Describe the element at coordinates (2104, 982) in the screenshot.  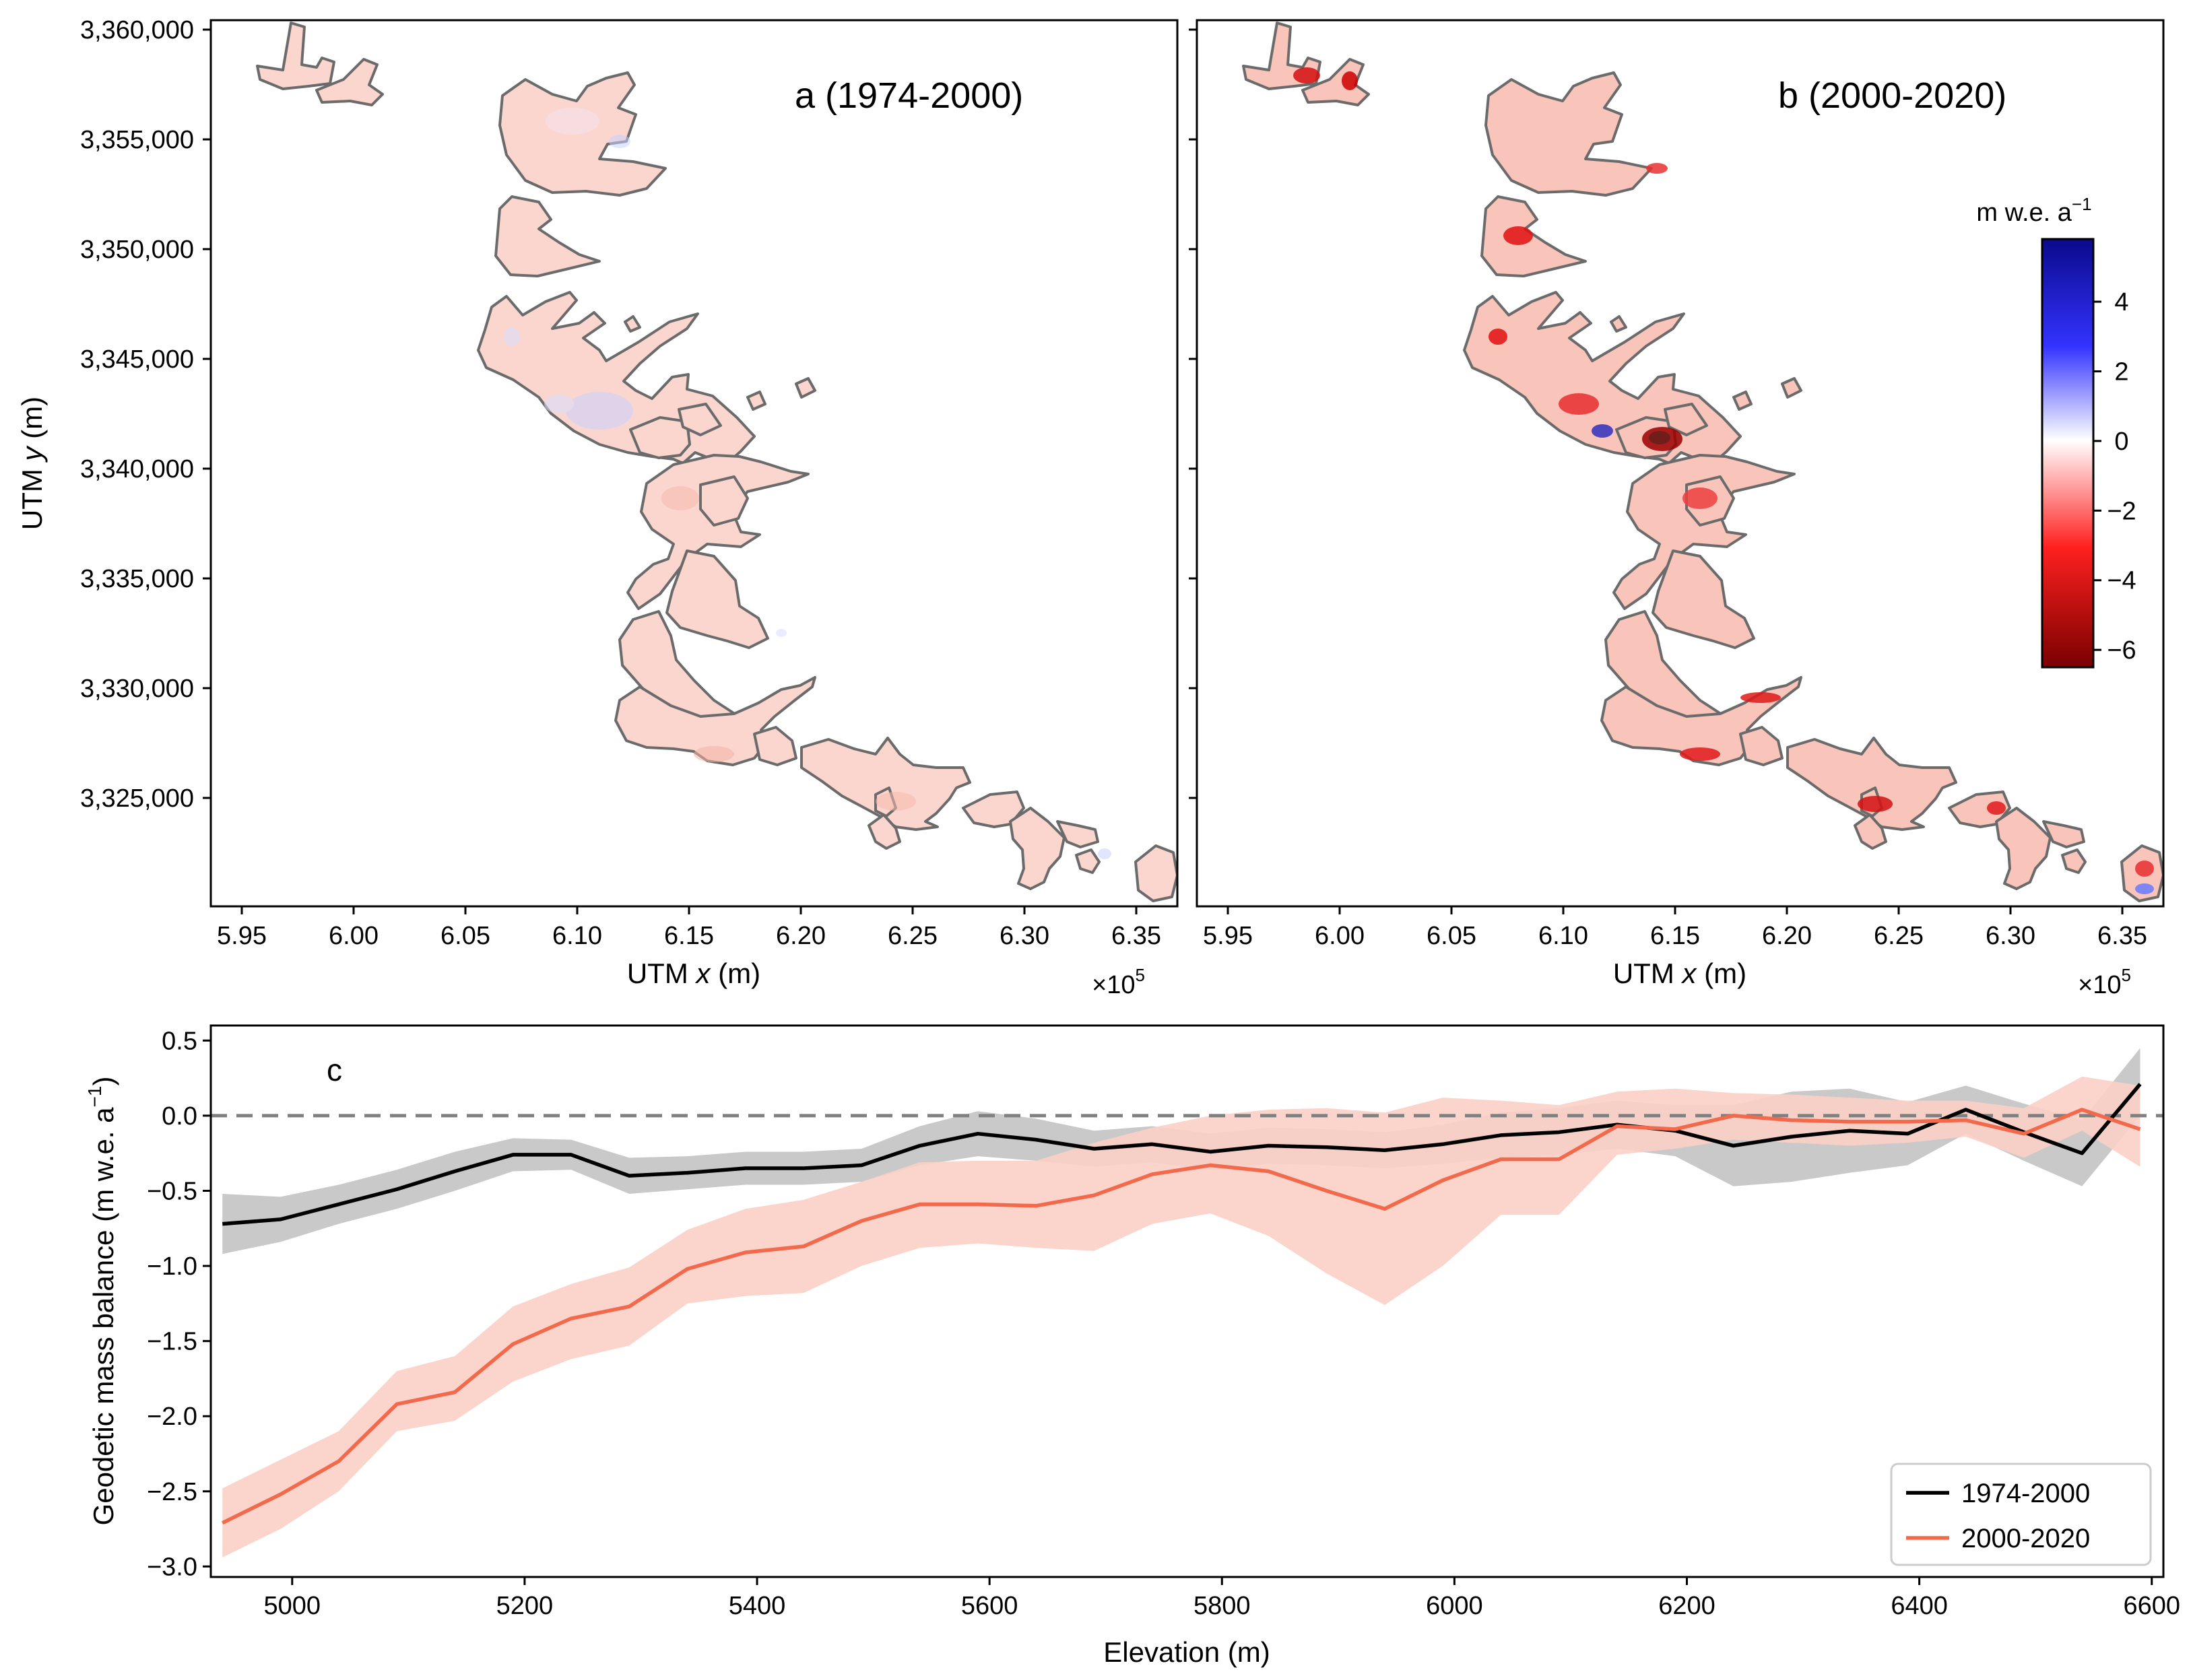
I see `panel-b-offset-label: ×10⁵` at that location.